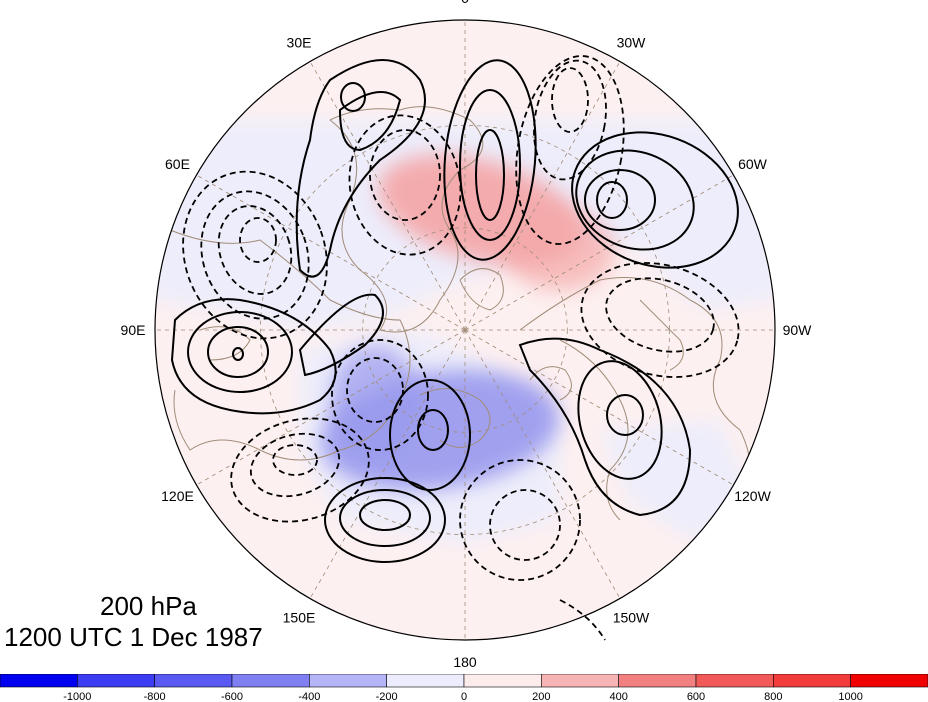 The image size is (928, 702). What do you see at coordinates (177, 496) in the screenshot?
I see `longitude-label-lon-120e: 120E` at bounding box center [177, 496].